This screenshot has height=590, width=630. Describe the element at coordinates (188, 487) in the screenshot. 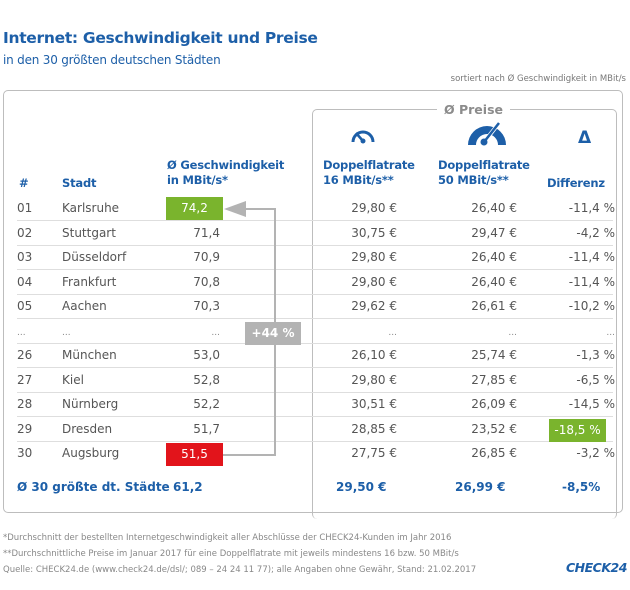

I see `summary-speed: 61,2` at that location.